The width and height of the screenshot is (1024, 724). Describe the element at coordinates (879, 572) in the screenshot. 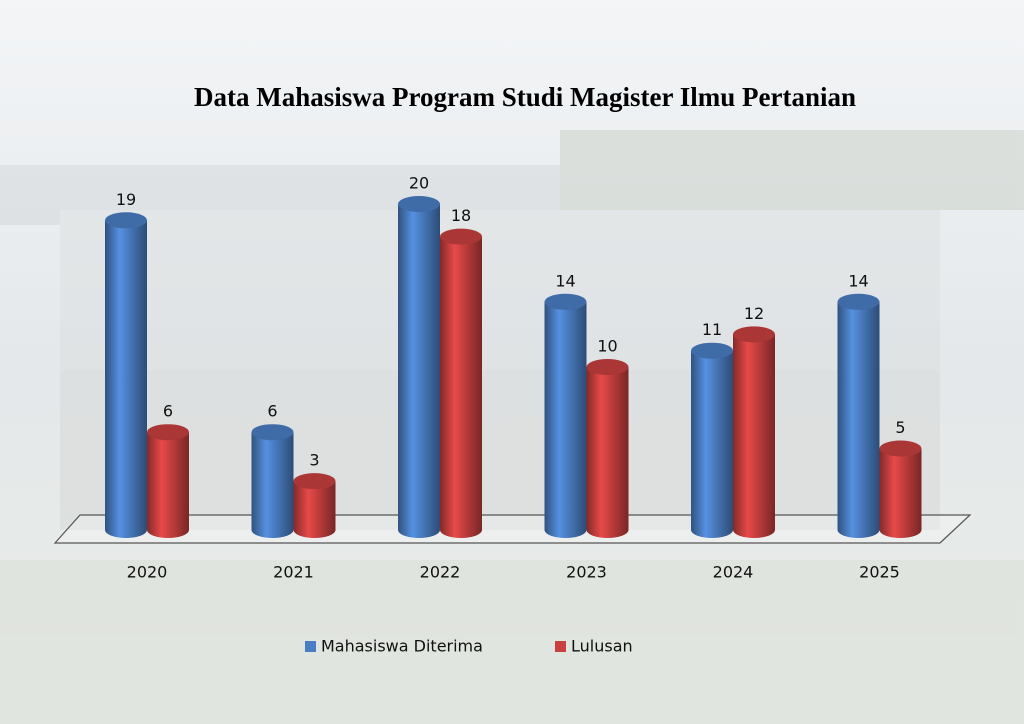

I see `x-tick-label: 2025` at that location.